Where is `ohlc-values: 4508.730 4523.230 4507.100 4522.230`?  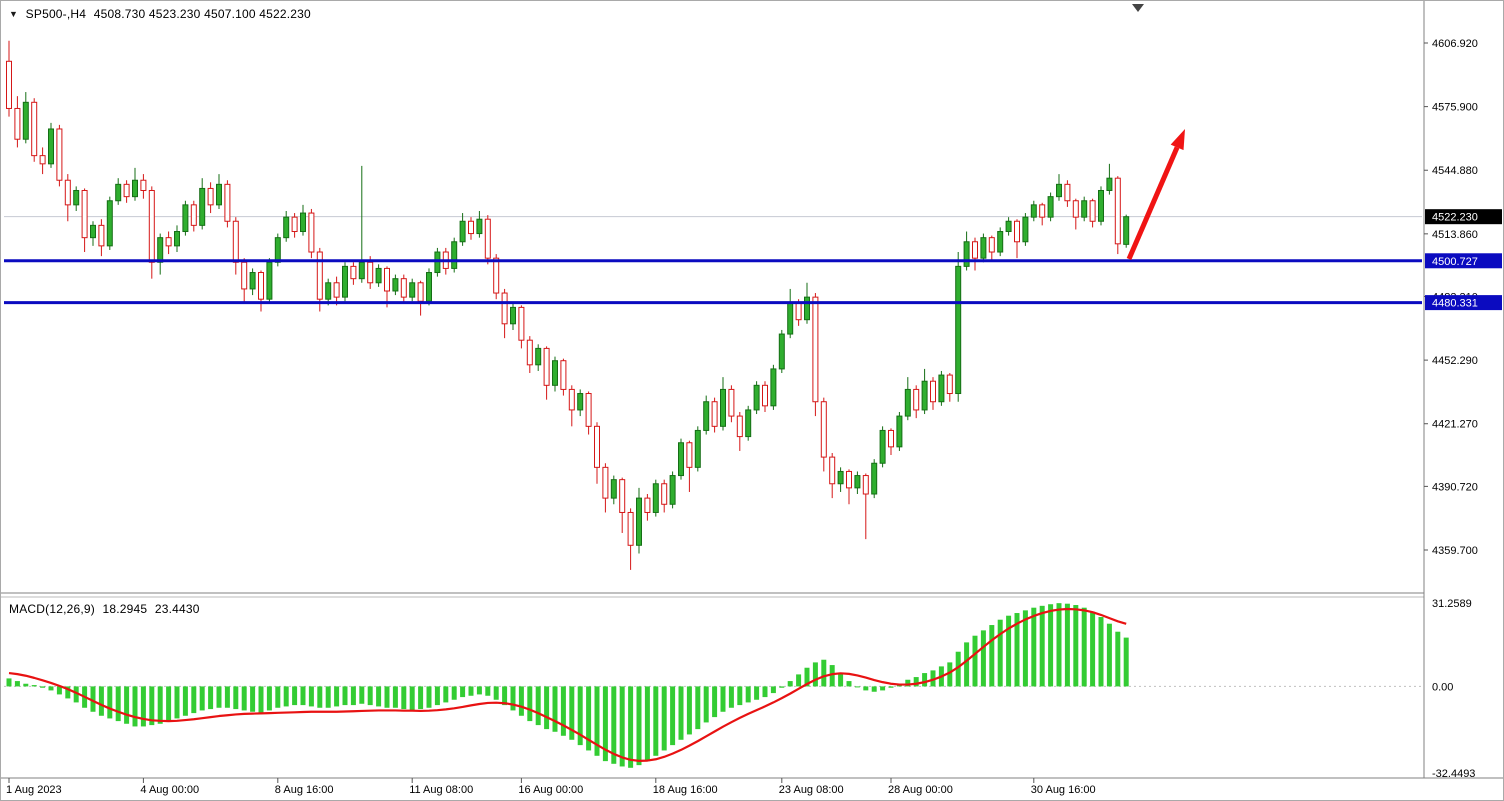
ohlc-values: 4508.730 4523.230 4507.100 4522.230 is located at coordinates (202, 14).